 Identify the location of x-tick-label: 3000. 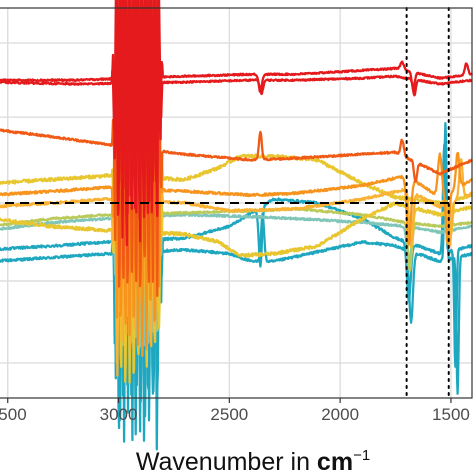
(119, 414).